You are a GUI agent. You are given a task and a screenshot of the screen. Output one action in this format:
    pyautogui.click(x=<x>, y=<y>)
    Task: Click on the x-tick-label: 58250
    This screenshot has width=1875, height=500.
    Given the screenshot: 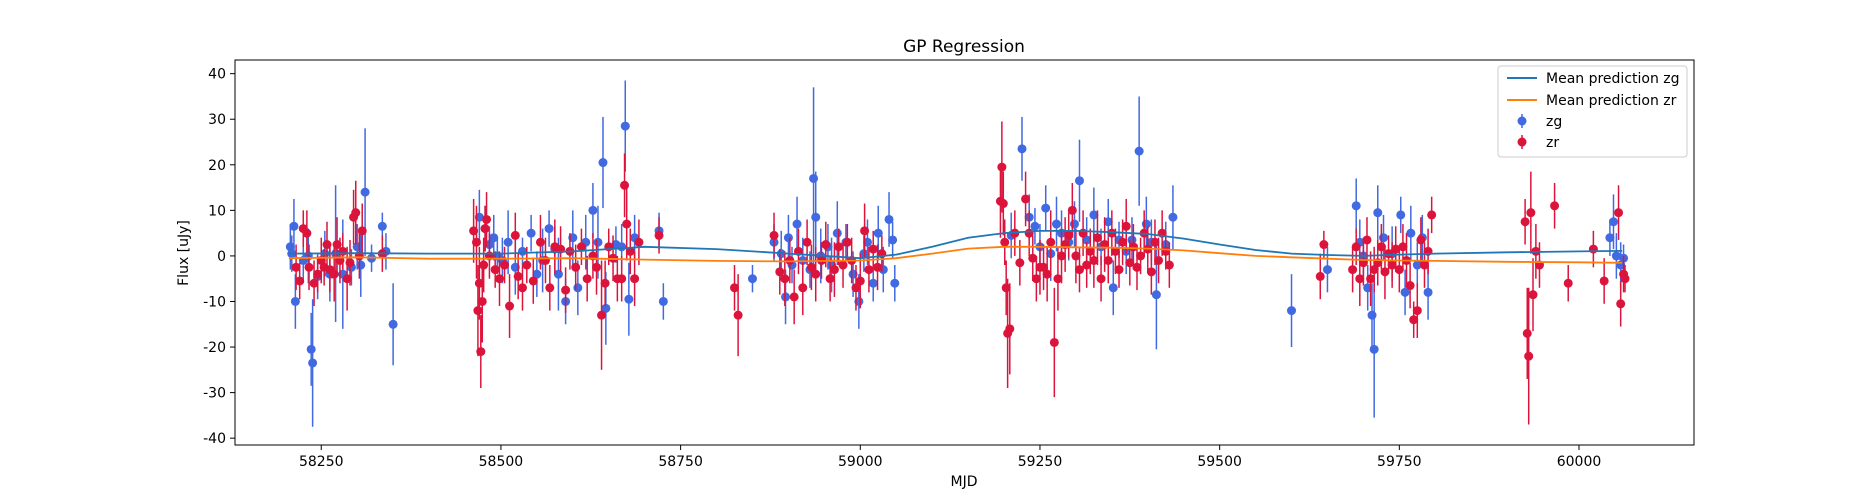 What is the action you would take?
    pyautogui.click(x=321, y=462)
    